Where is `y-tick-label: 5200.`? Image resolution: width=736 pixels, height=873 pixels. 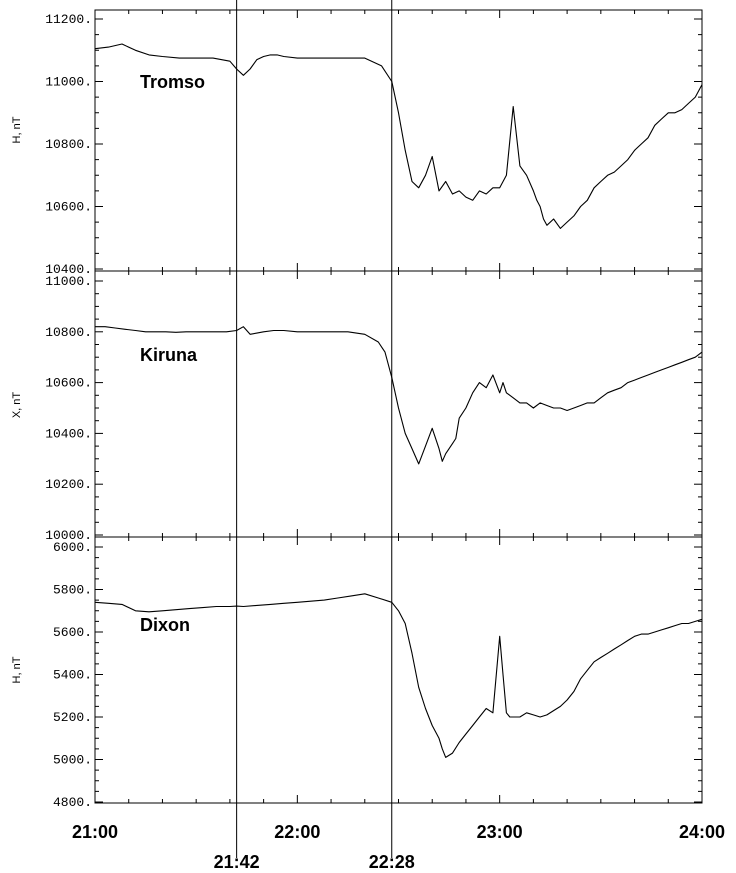
y-tick-label: 5200. is located at coordinates (72, 717).